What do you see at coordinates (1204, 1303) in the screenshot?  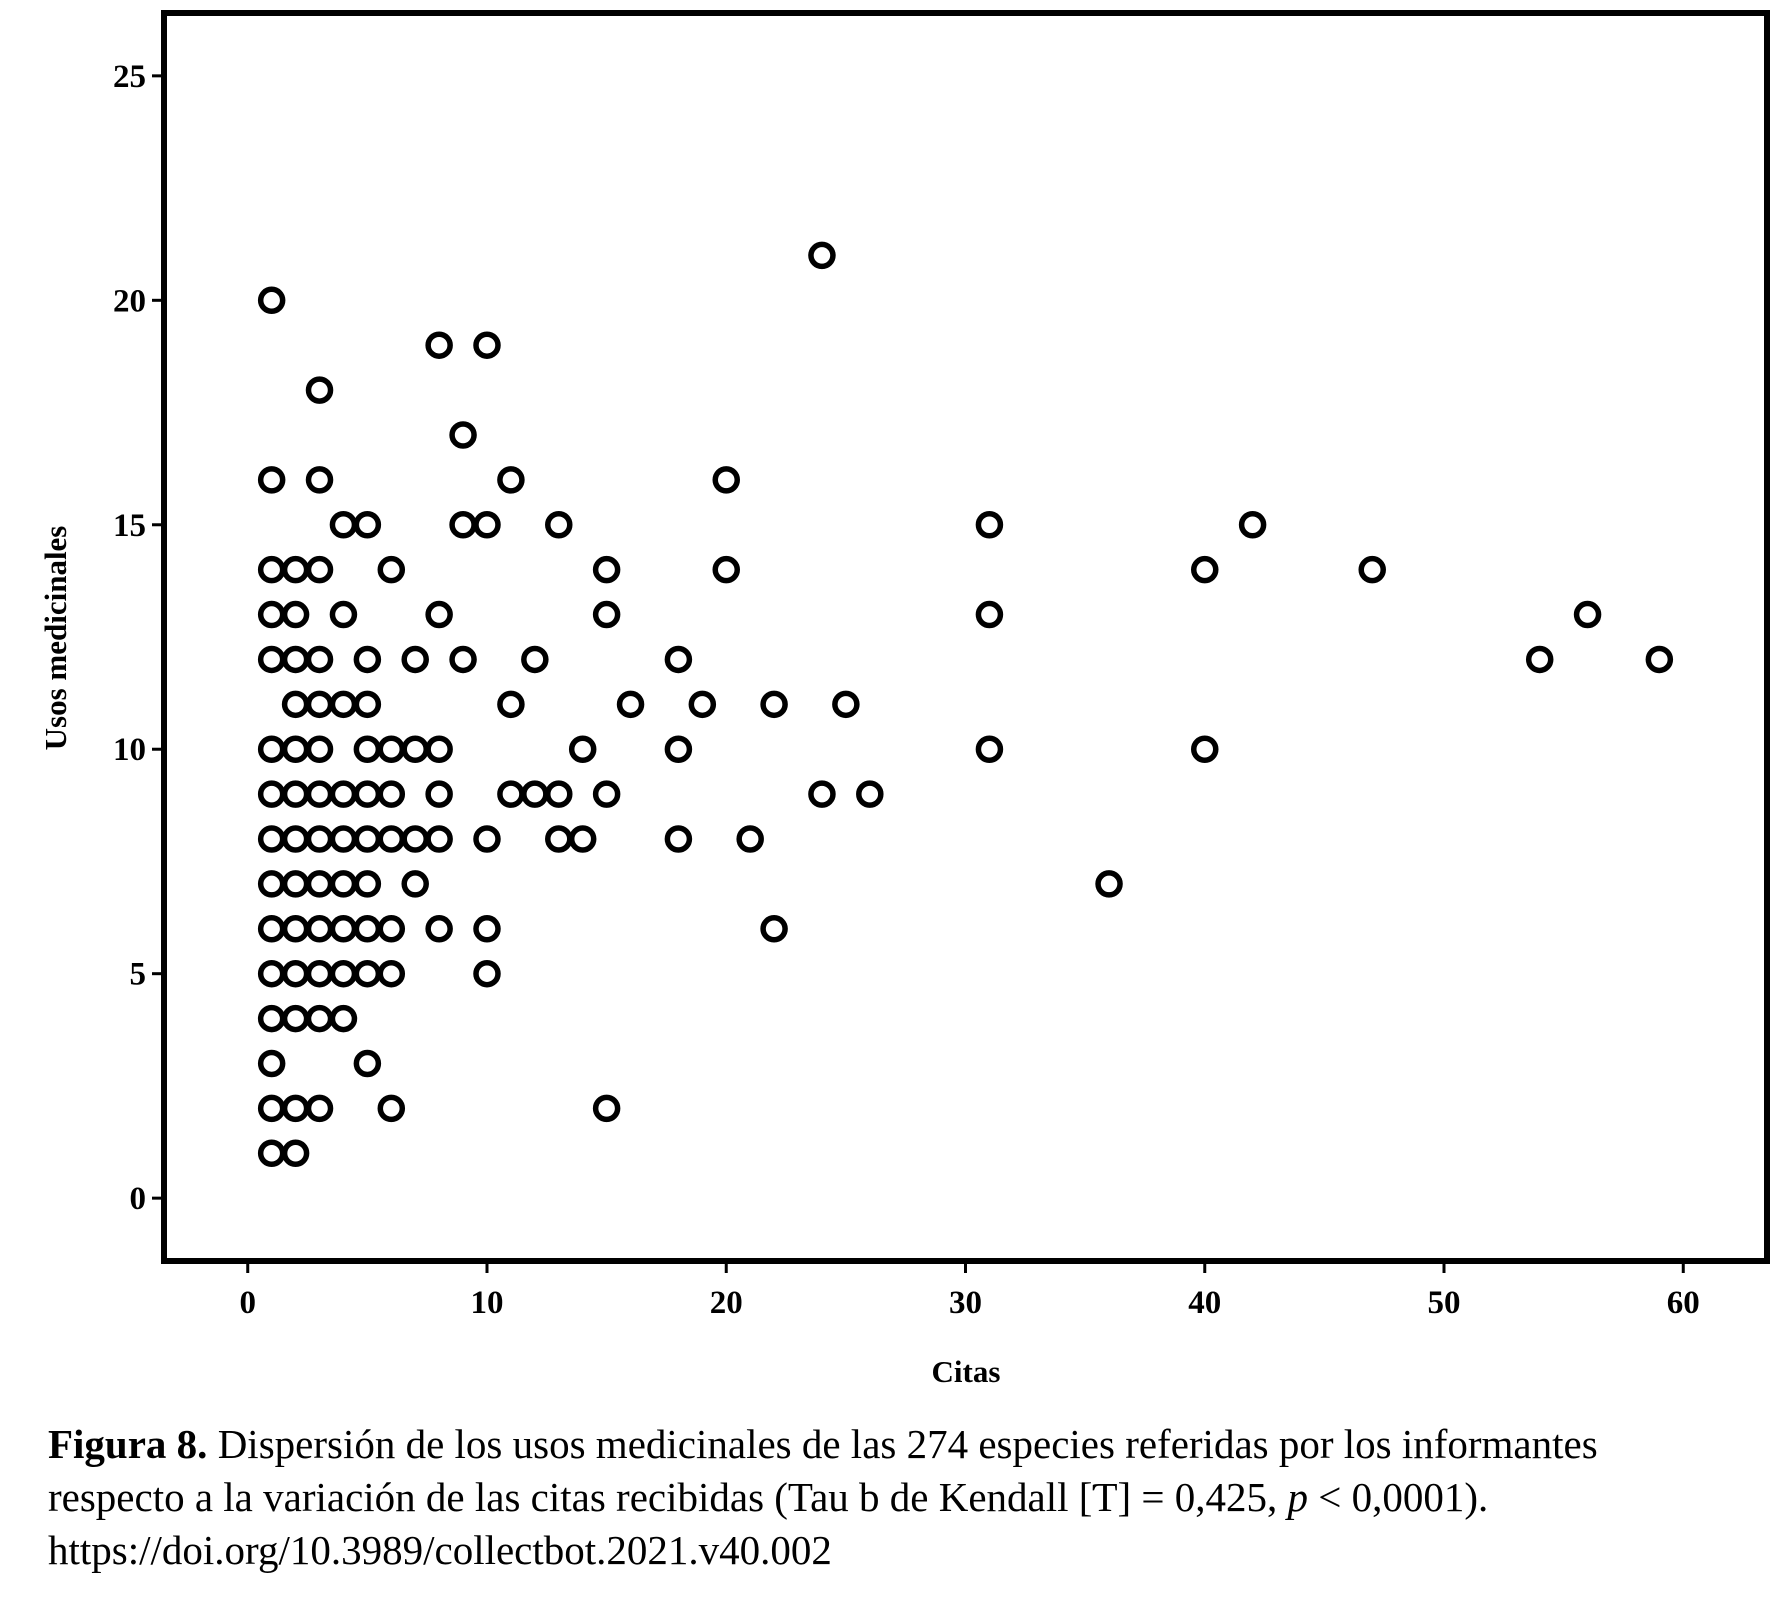 I see `x-tick-label: 40` at bounding box center [1204, 1303].